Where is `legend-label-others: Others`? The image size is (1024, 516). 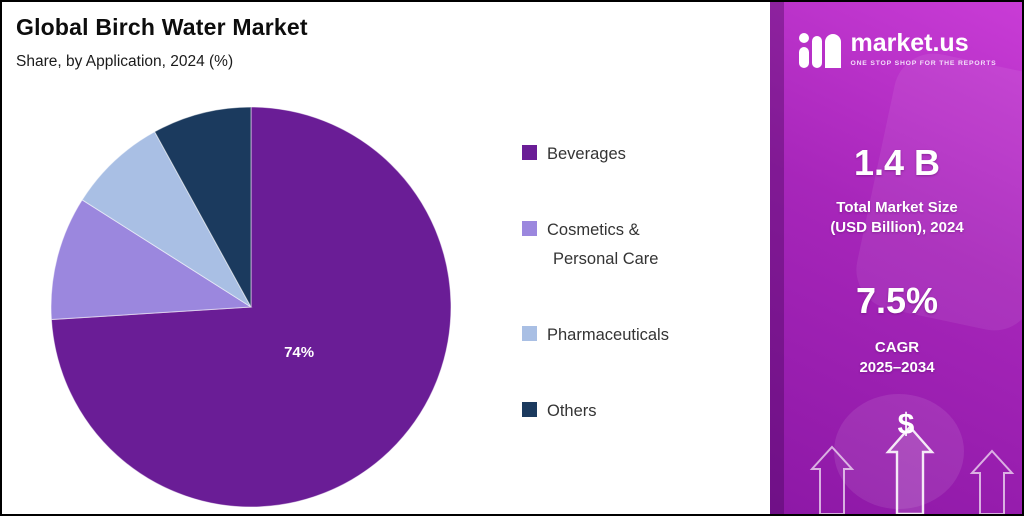
legend-label-others: Others is located at coordinates (572, 410).